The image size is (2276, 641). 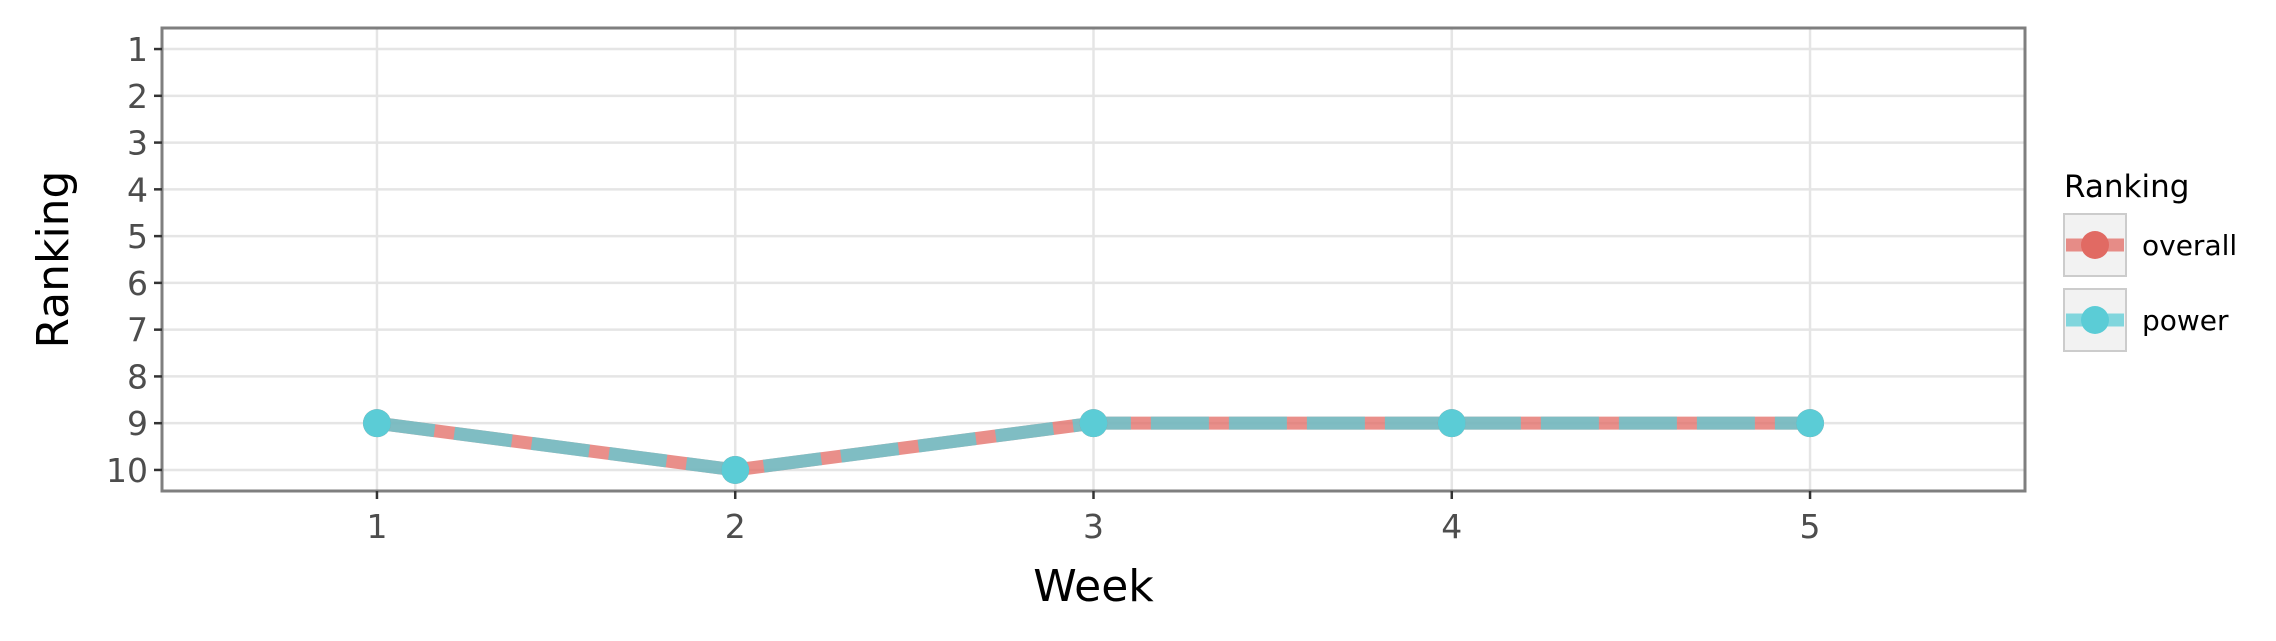 I want to click on legend-title: Ranking, so click(x=2126, y=187).